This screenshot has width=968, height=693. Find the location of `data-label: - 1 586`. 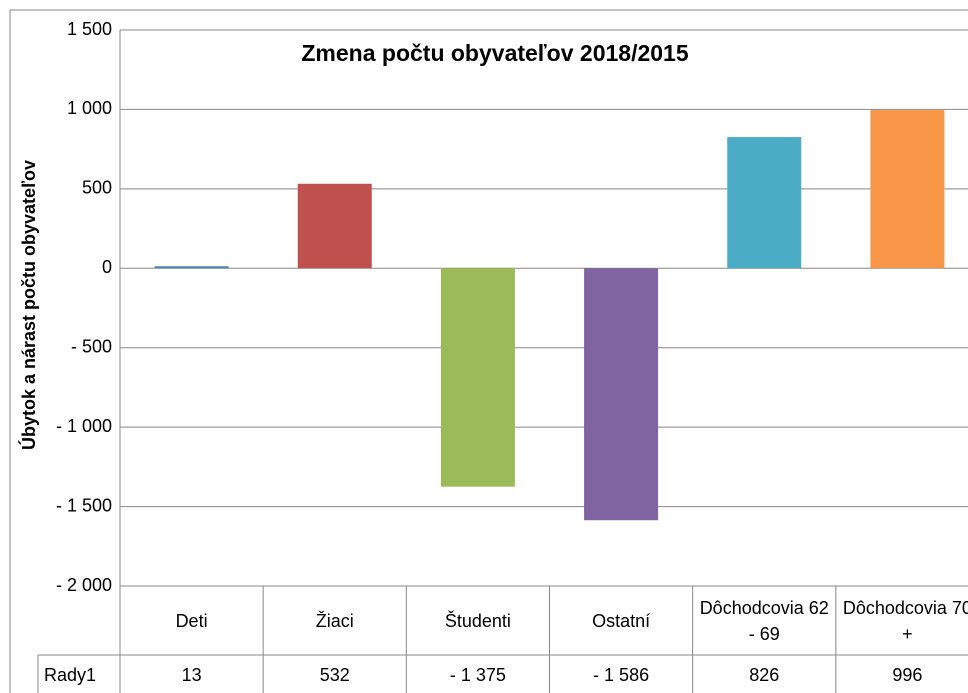

data-label: - 1 586 is located at coordinates (621, 675).